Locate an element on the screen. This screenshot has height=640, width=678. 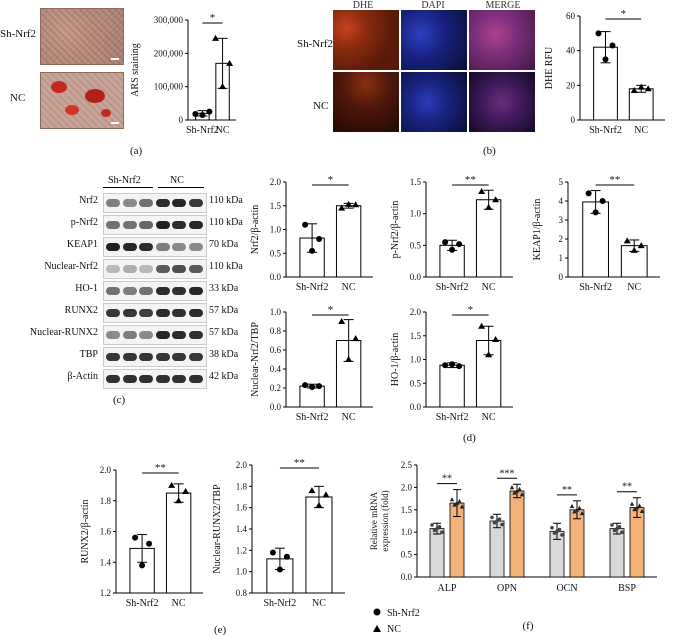
blot-kda: 110 kDa is located at coordinates (226, 200).